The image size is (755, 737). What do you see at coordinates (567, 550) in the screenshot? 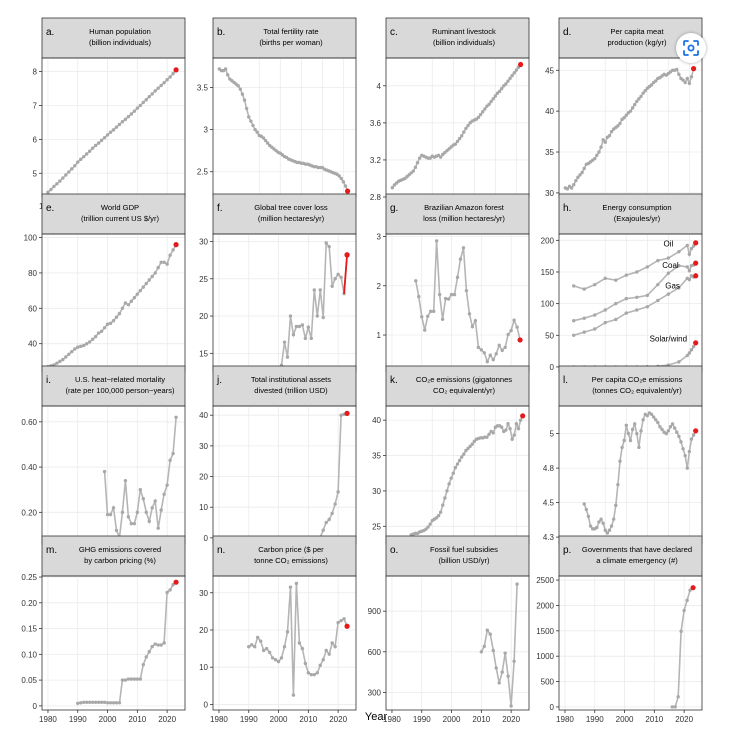
I see `panel-tag: p.` at bounding box center [567, 550].